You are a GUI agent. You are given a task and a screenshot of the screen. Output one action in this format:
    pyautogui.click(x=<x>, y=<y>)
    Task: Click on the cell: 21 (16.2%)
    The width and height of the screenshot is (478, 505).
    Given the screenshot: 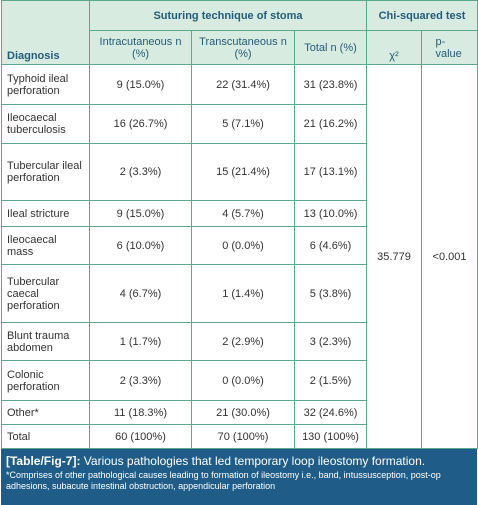 What is the action you would take?
    pyautogui.click(x=330, y=124)
    